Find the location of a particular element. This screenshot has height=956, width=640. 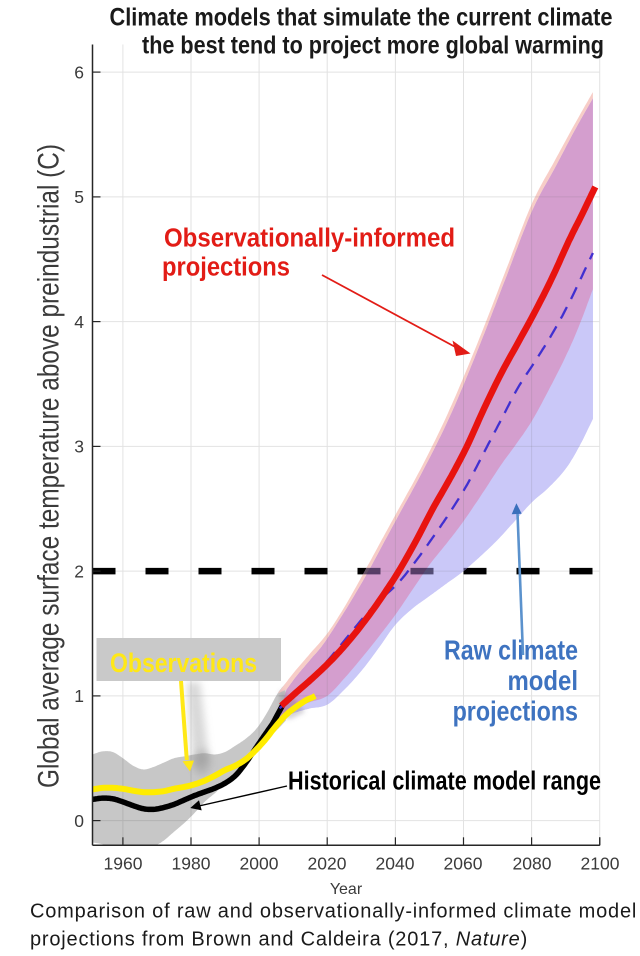

svg-text: Observationally-informed is located at coordinates (309, 238).